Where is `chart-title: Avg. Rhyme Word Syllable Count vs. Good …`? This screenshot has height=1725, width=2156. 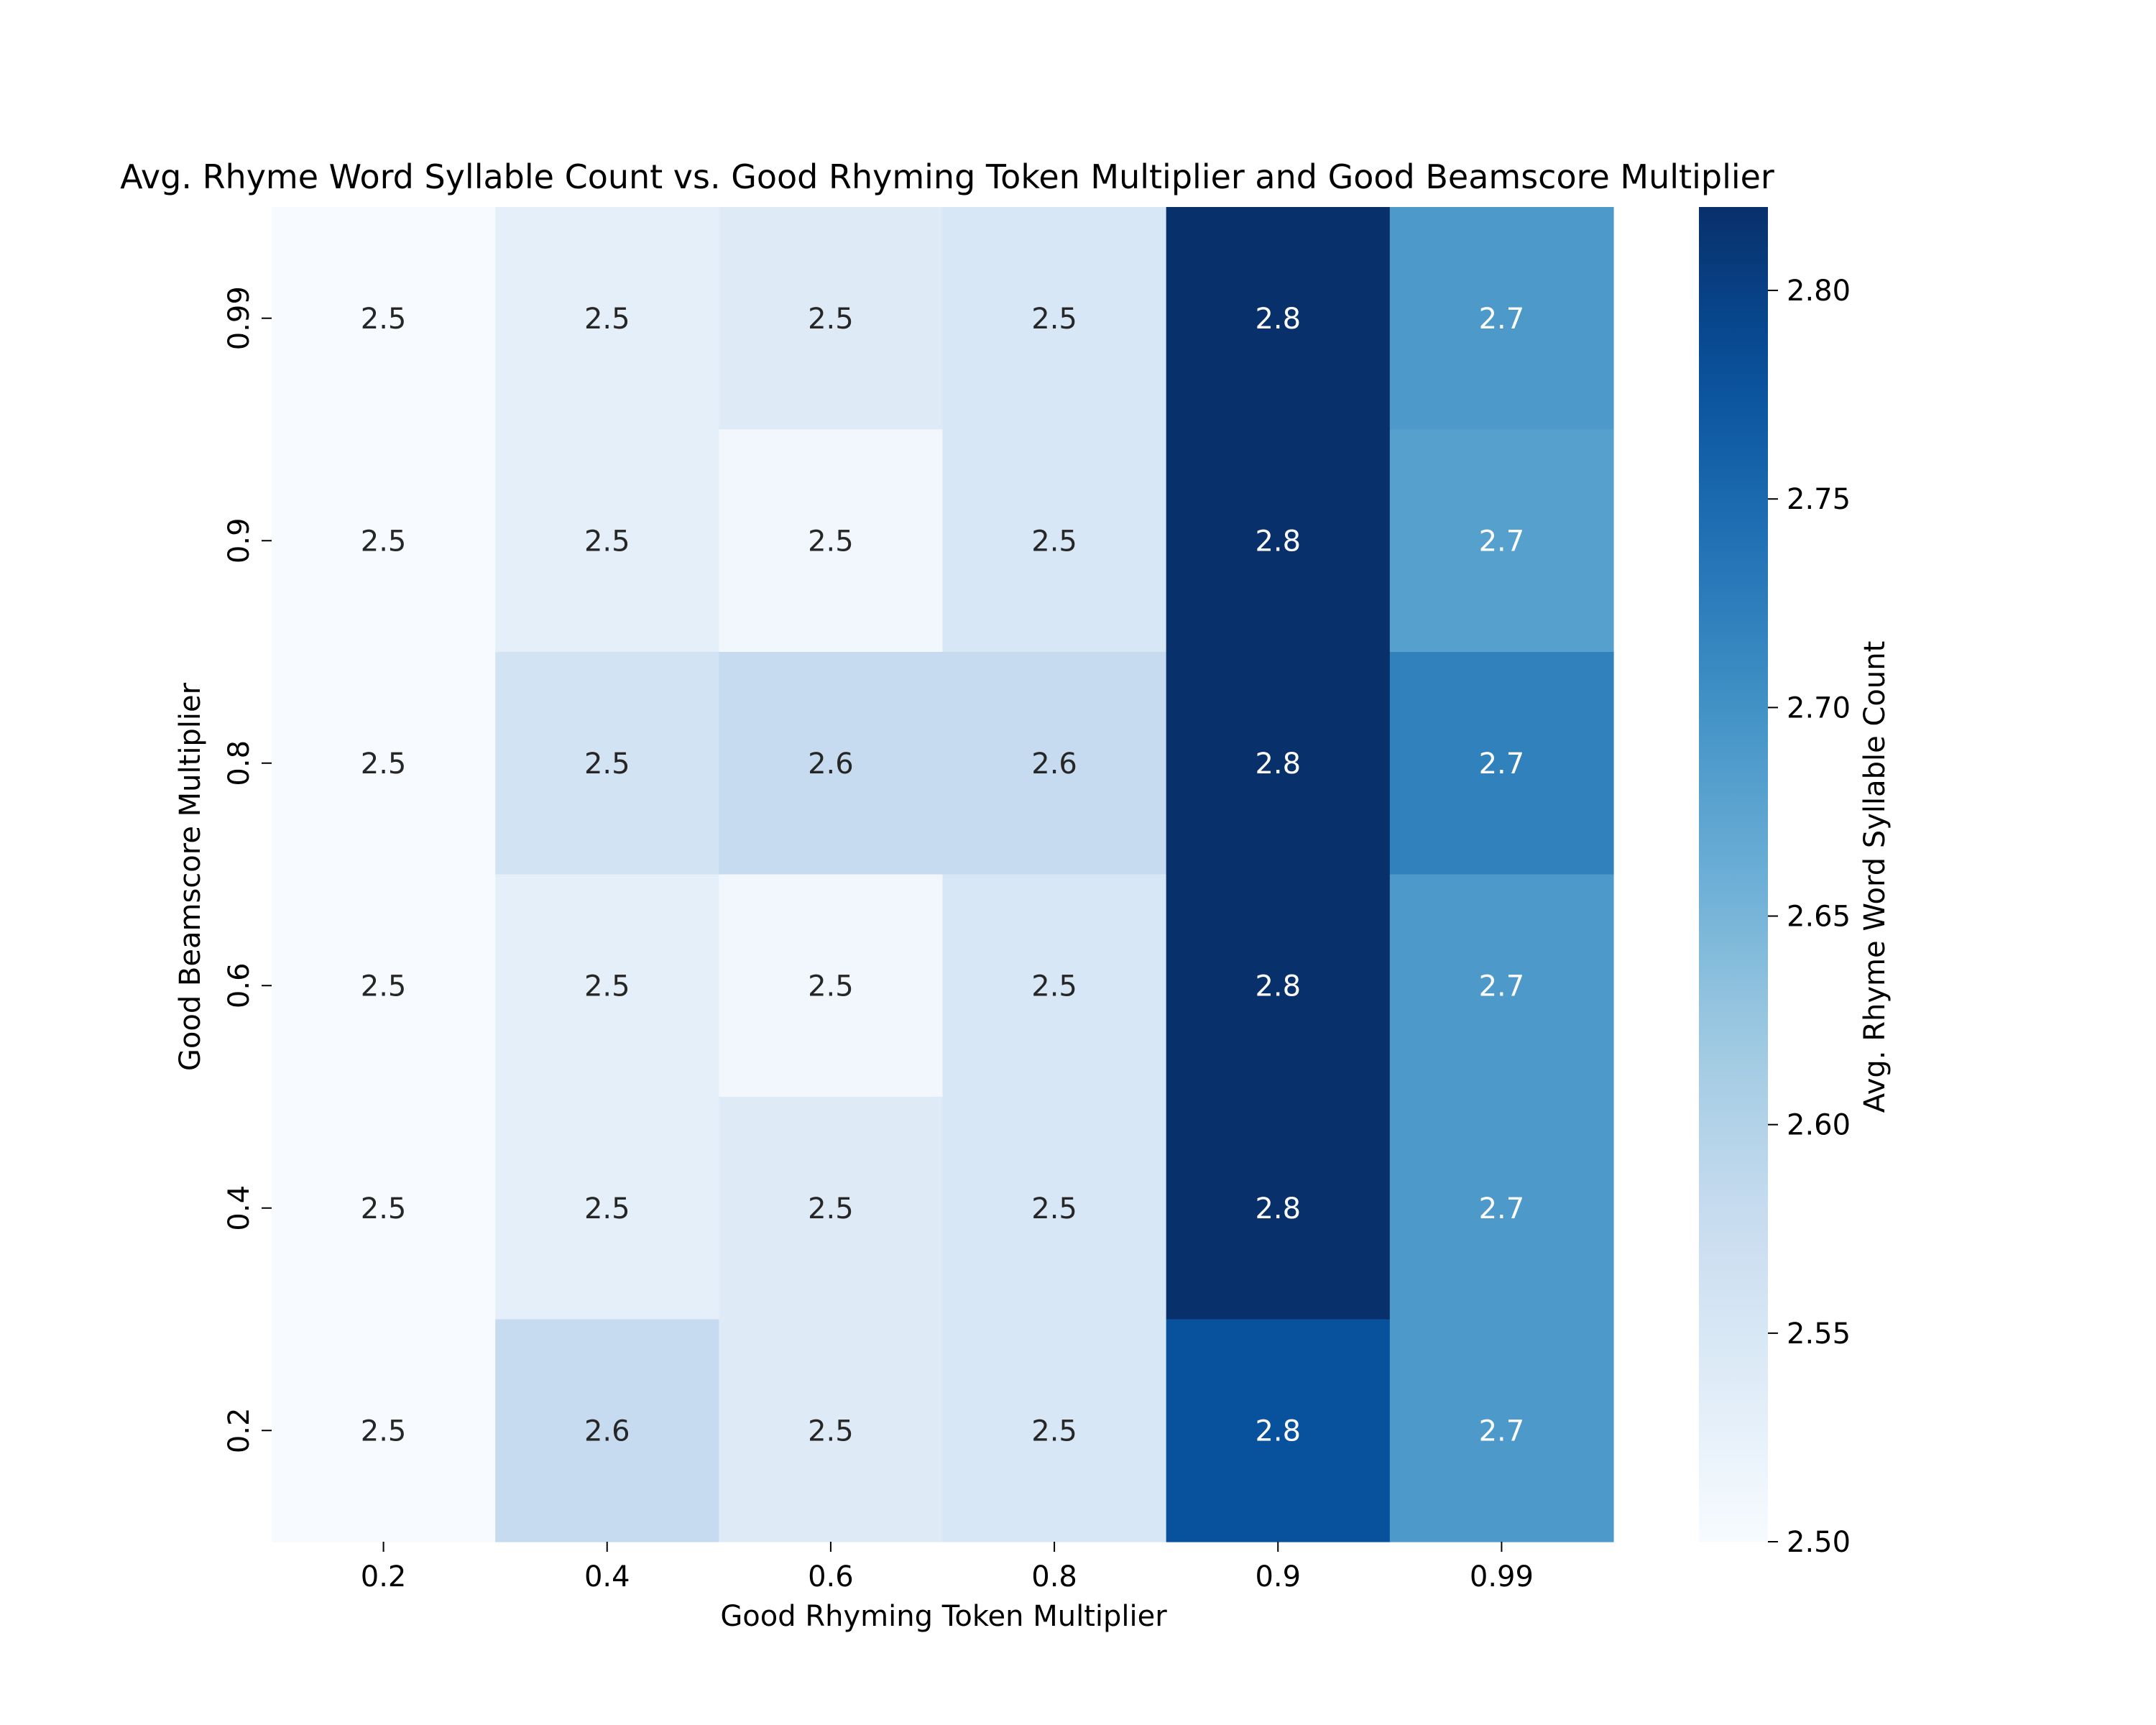 chart-title: Avg. Rhyme Word Syllable Count vs. Good … is located at coordinates (947, 176).